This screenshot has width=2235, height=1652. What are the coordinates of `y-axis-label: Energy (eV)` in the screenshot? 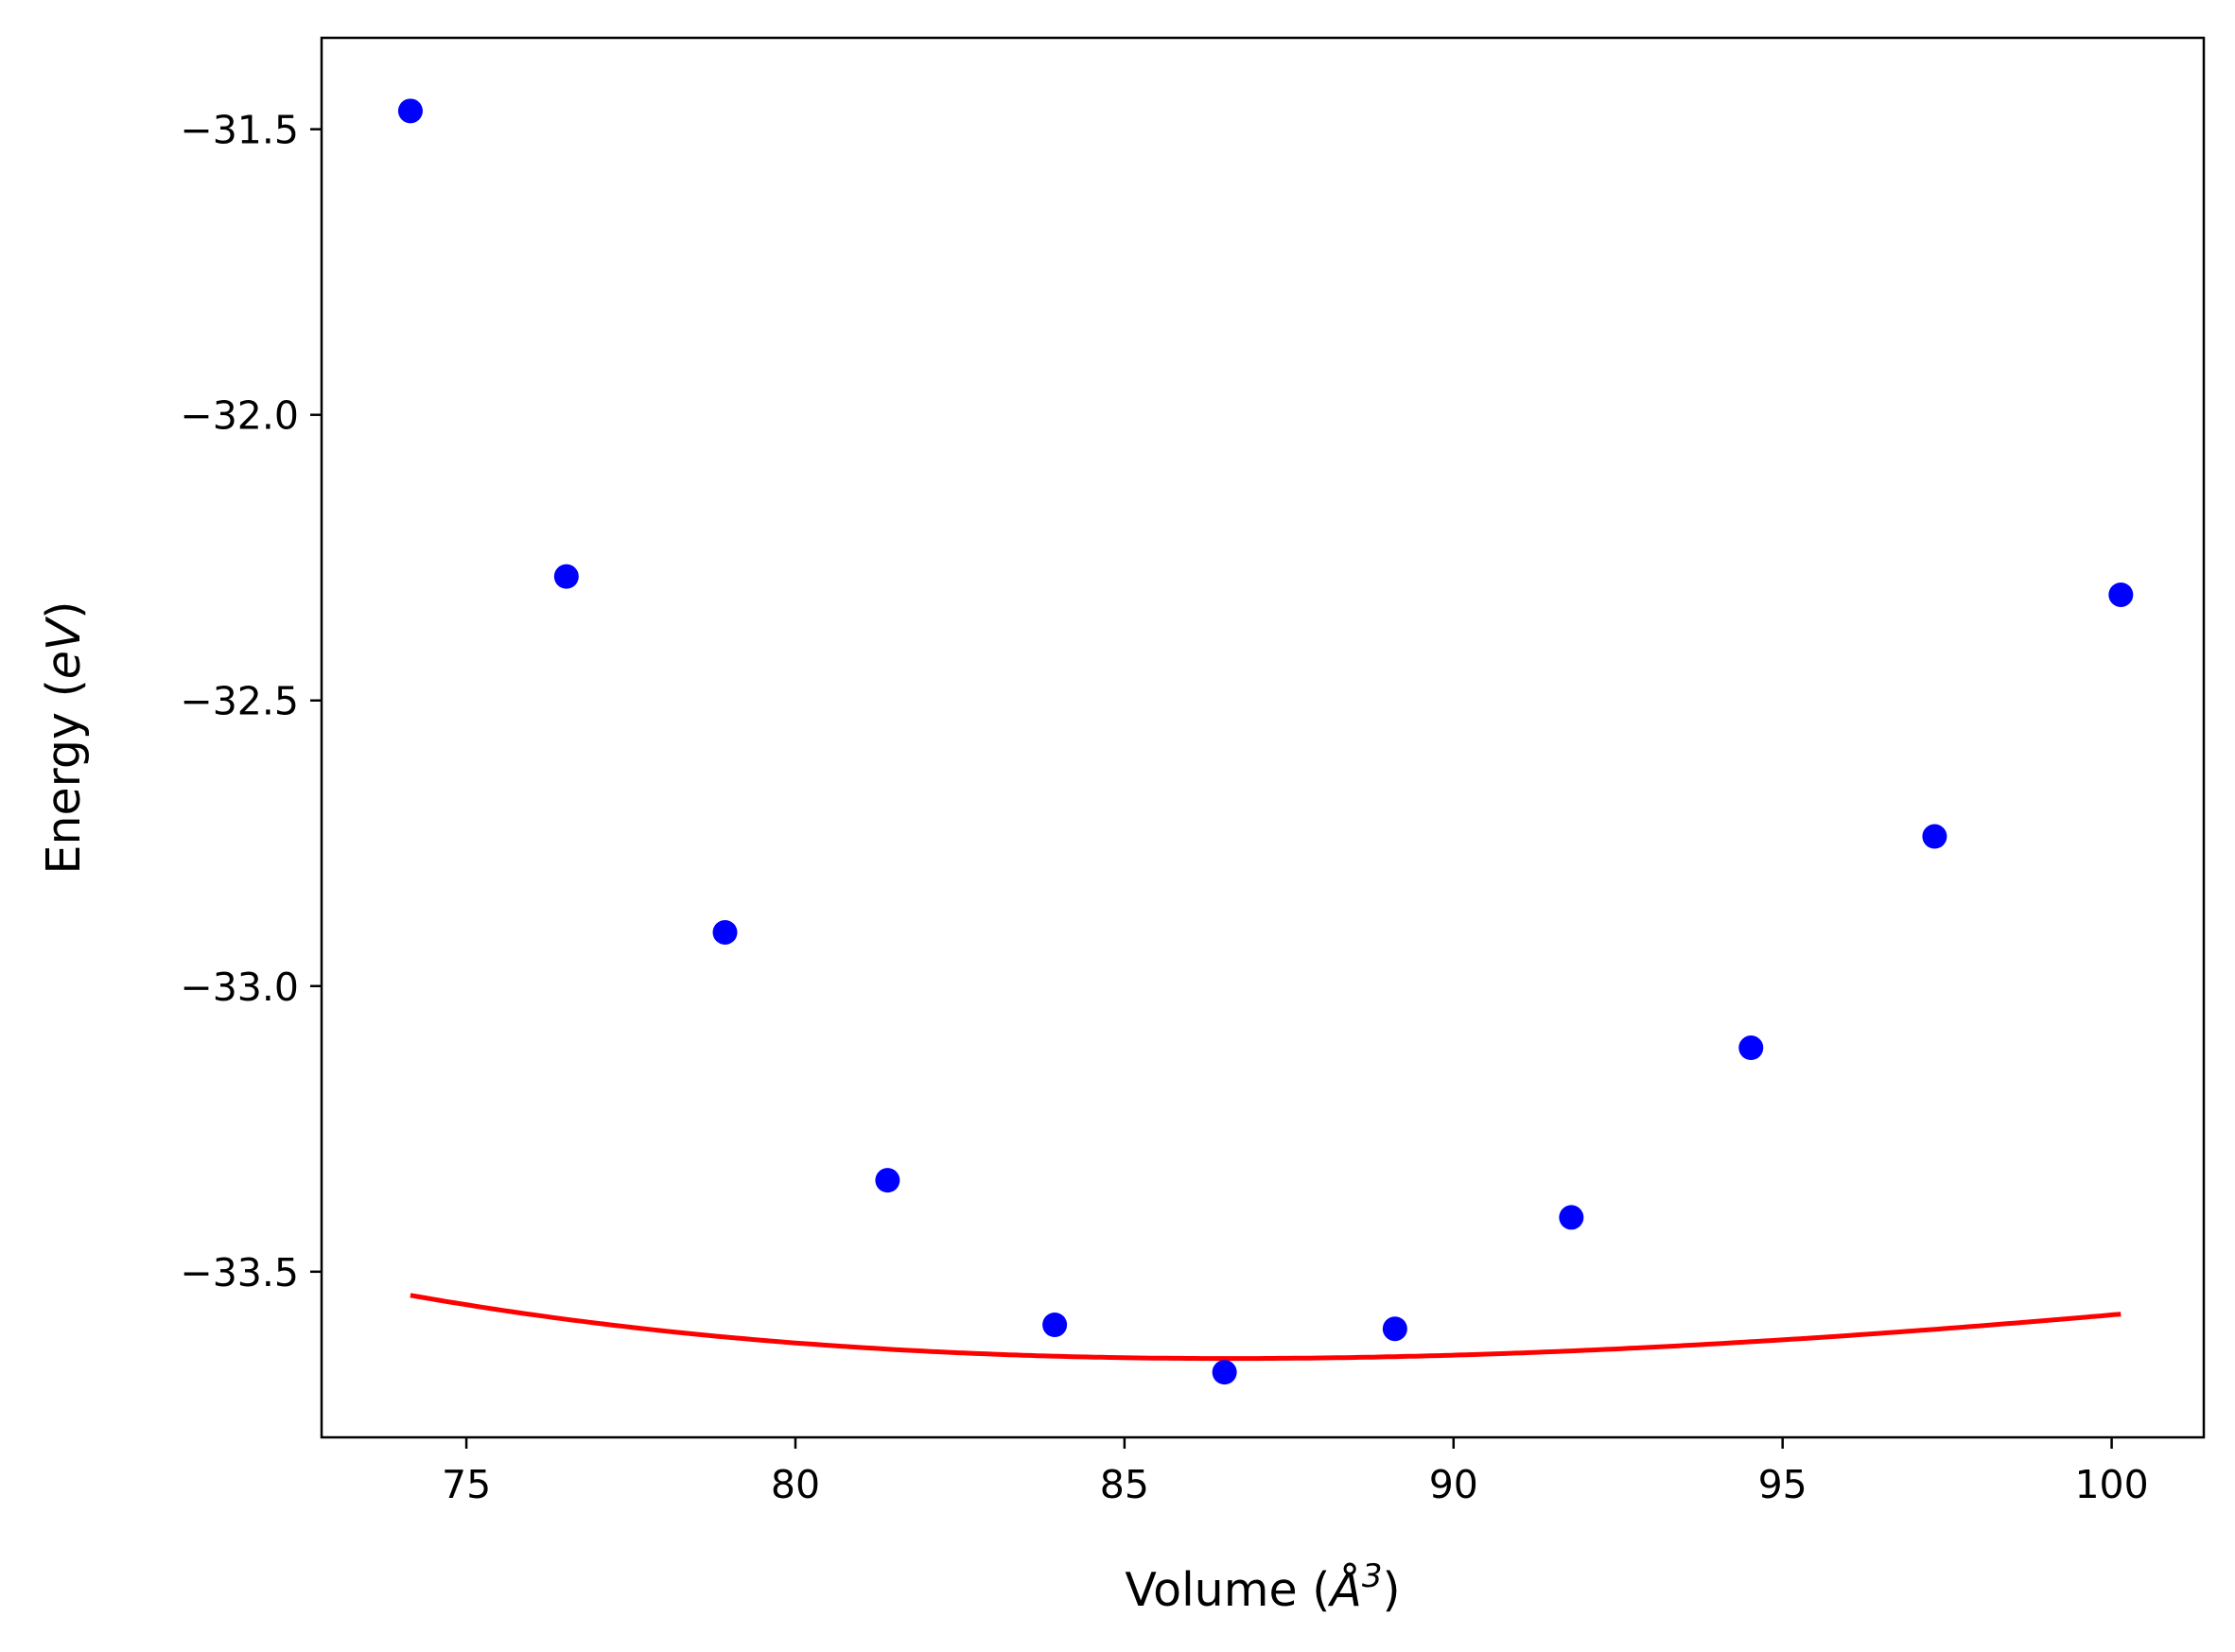 It's located at (64, 737).